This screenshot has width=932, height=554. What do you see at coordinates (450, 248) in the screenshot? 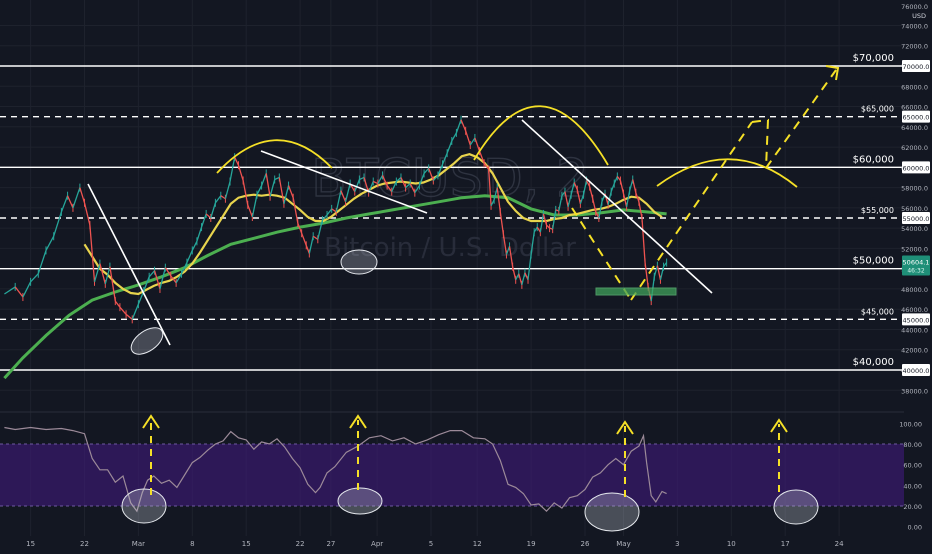
I see `watermark-name: Bitcoin / U.S. Dollar` at bounding box center [450, 248].